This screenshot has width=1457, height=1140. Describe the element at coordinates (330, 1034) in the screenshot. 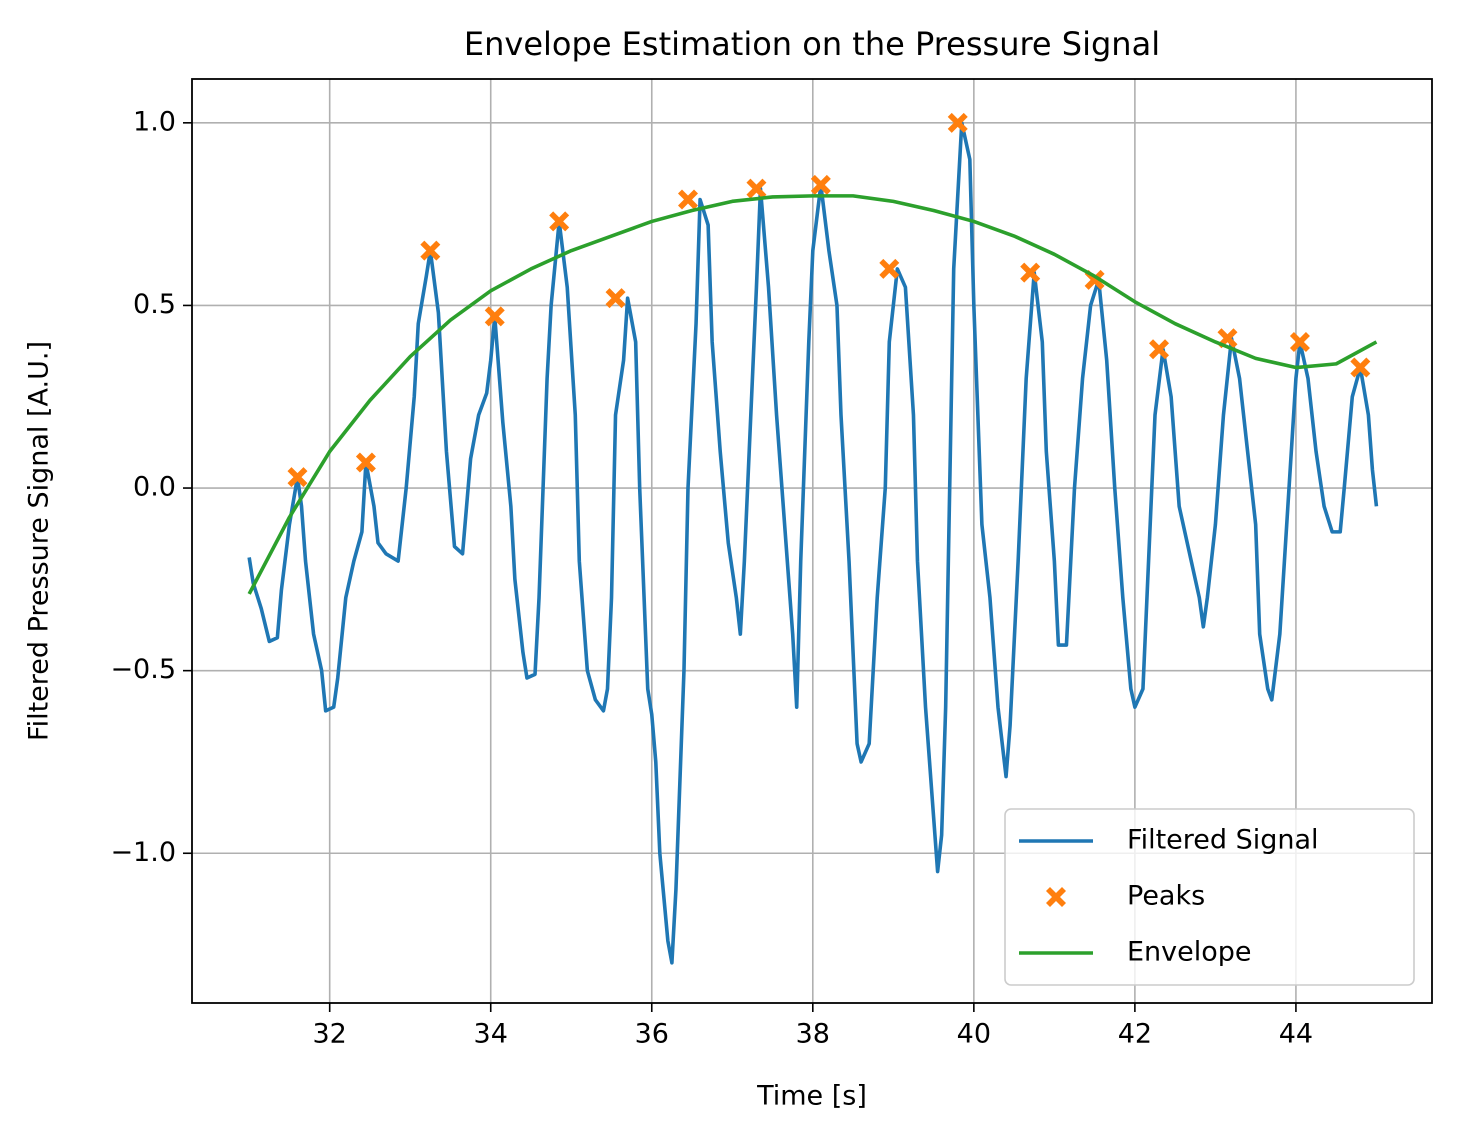

I see `x-tick-label: 32` at that location.